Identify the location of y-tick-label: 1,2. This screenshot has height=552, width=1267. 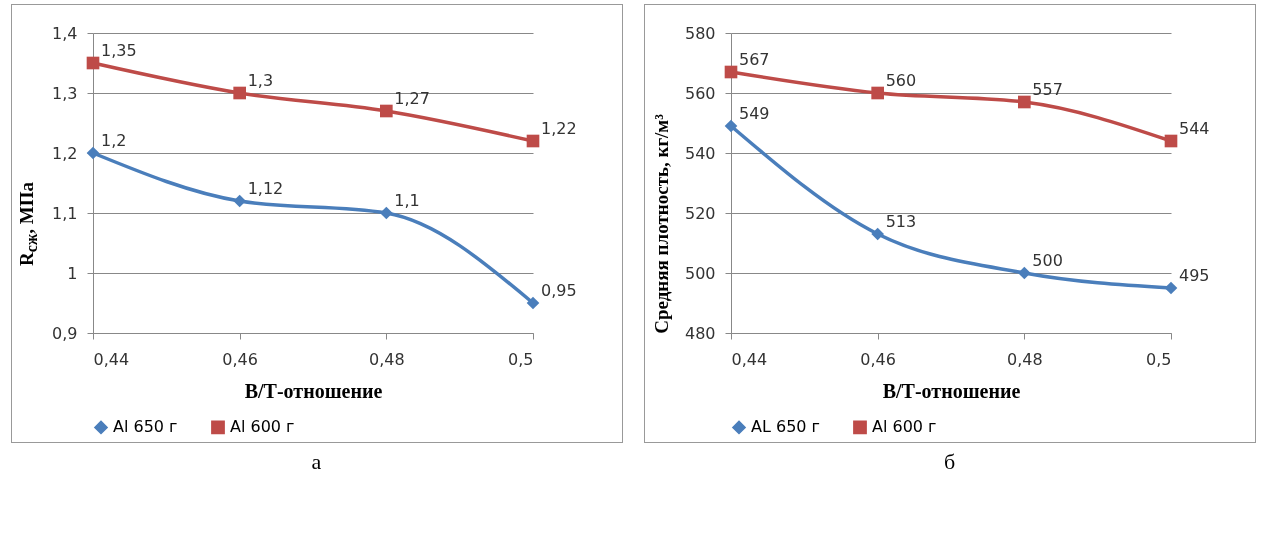
(64, 153).